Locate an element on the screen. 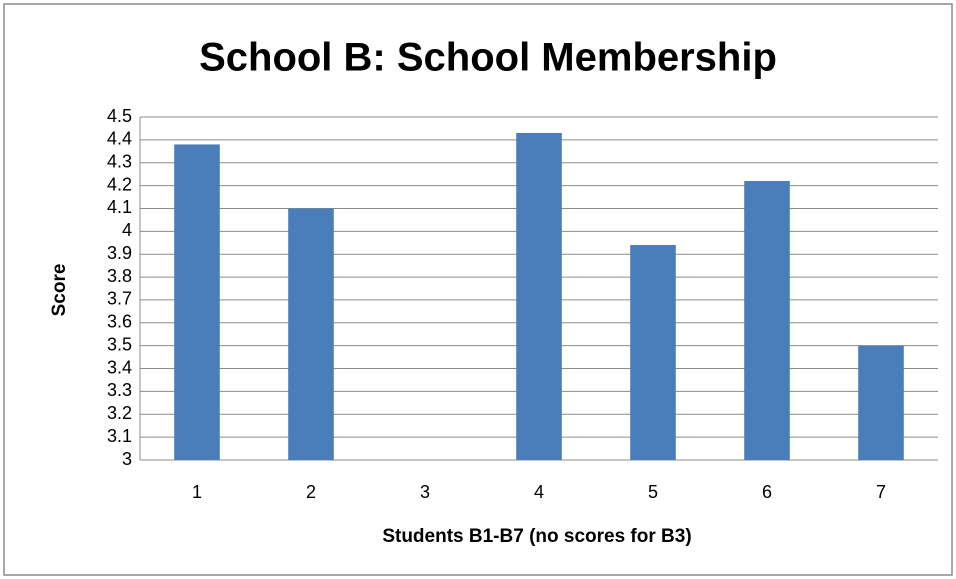  y-tick-label: 3.3 is located at coordinates (119, 390).